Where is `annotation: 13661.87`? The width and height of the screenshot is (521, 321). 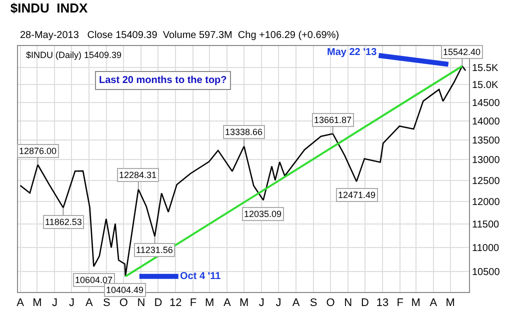
annotation: 13661.87 is located at coordinates (333, 120).